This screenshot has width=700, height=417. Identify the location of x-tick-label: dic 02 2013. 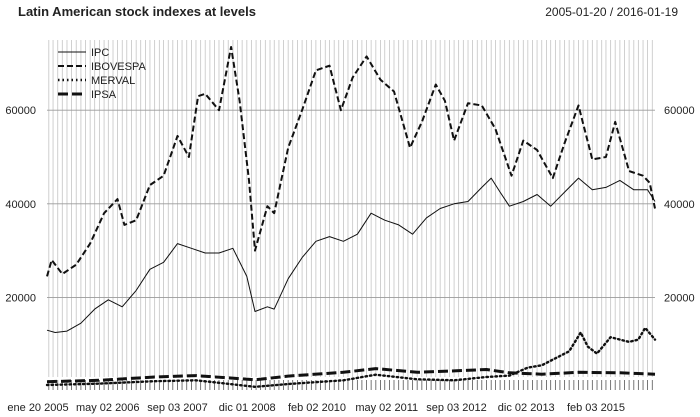
(526, 408).